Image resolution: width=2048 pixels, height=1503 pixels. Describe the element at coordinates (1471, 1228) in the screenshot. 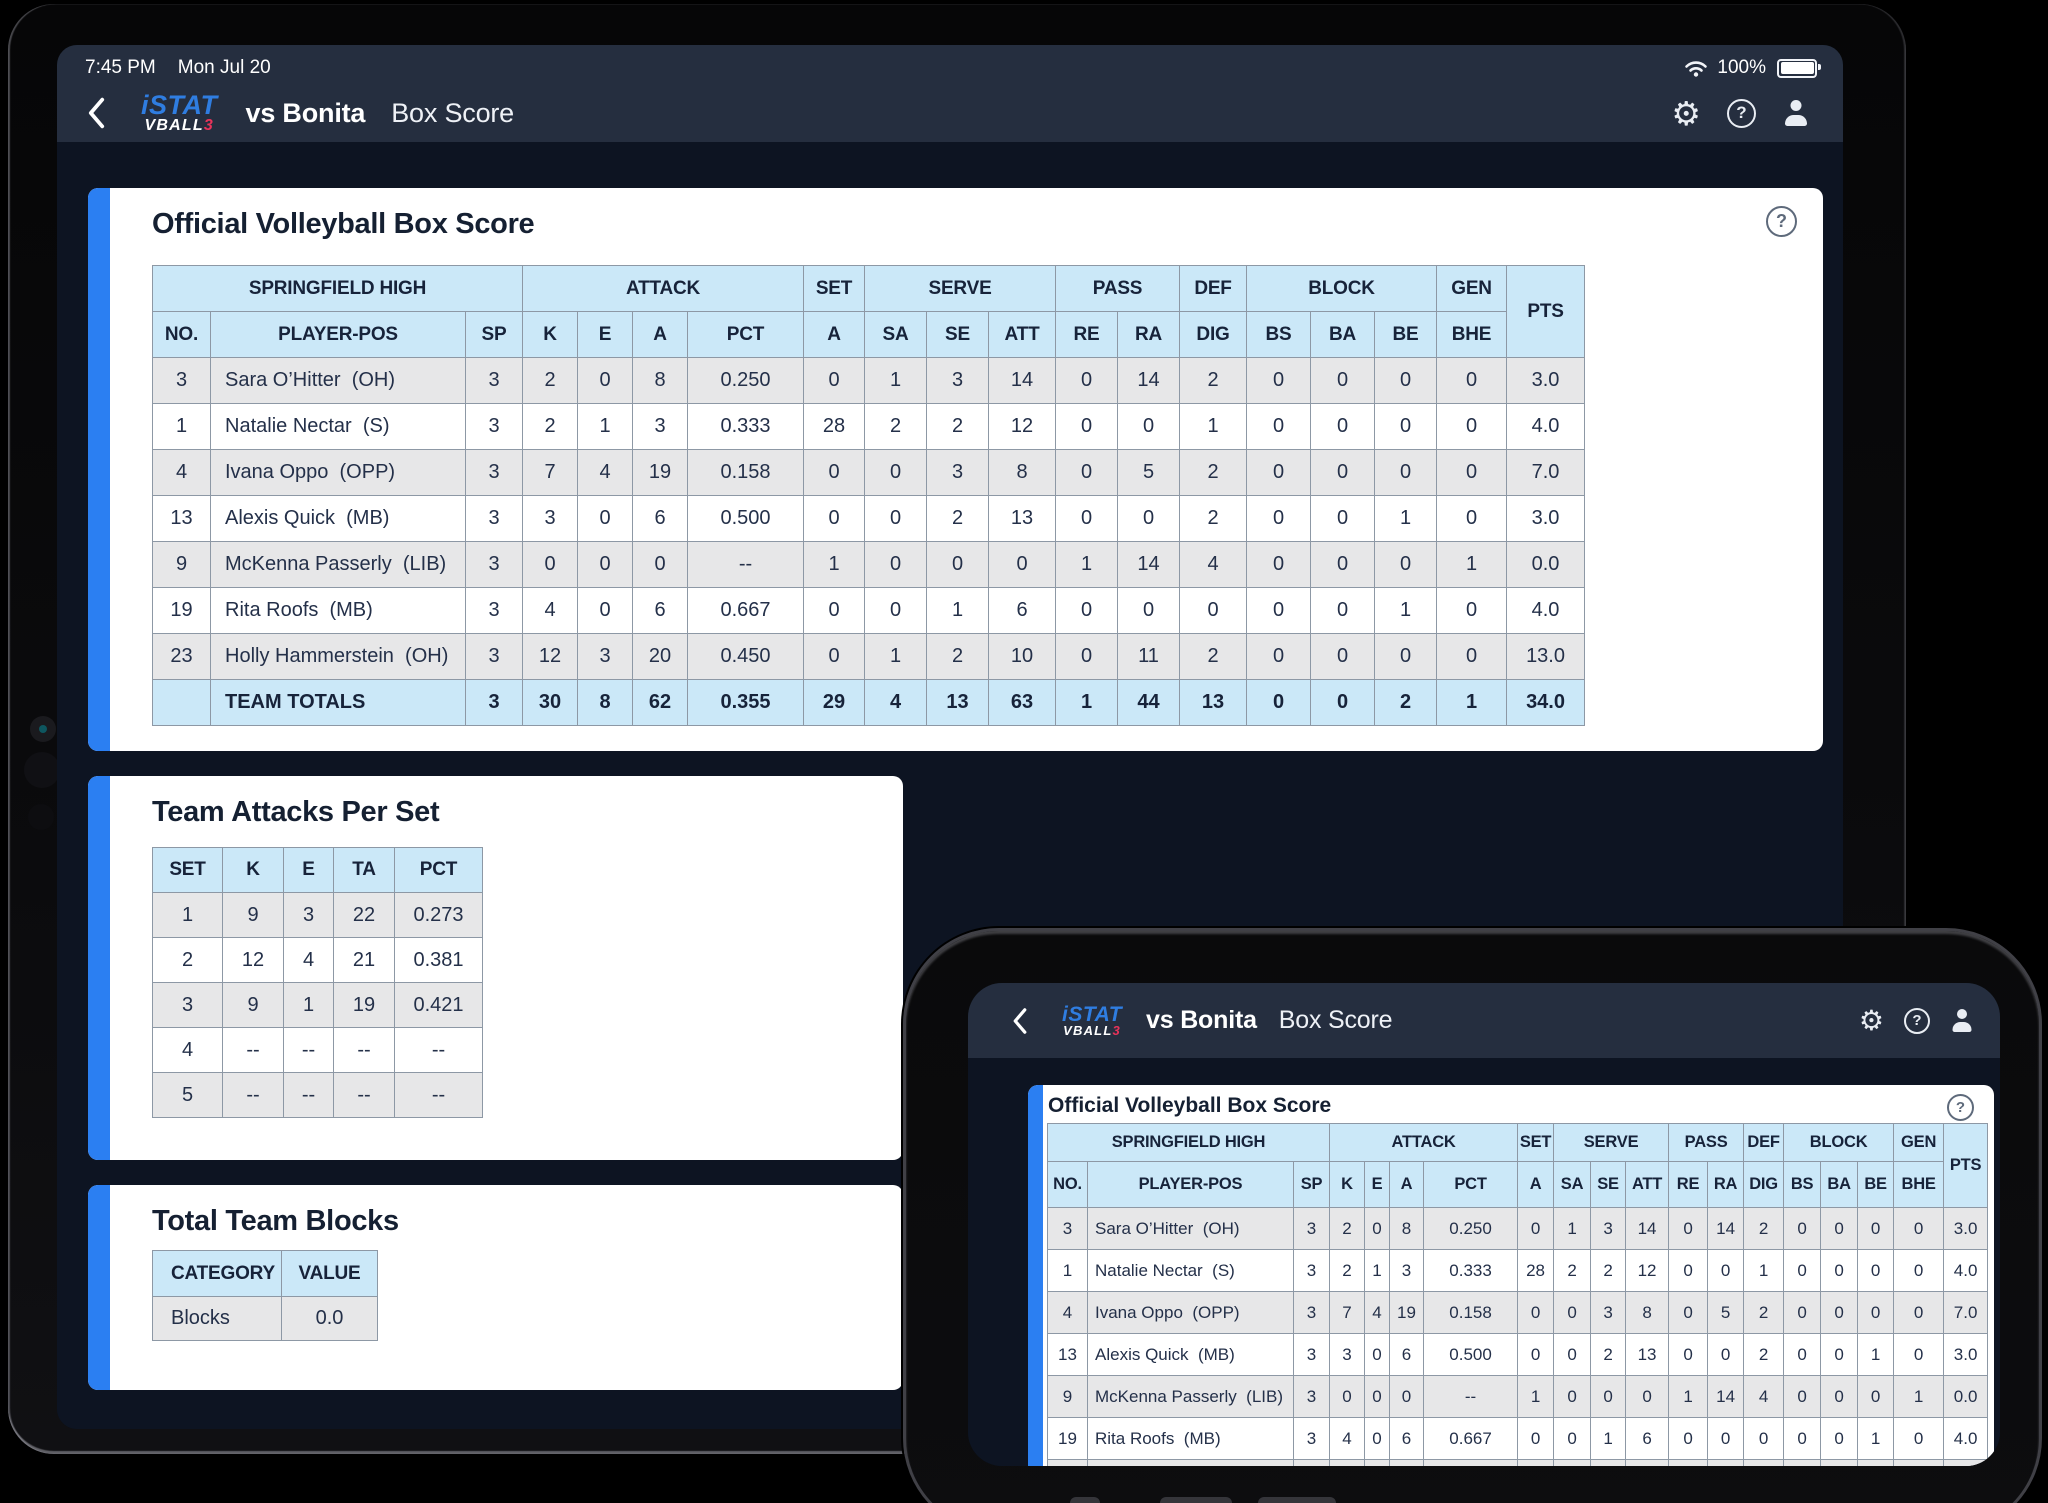

I see `cell: 0.250` at that location.